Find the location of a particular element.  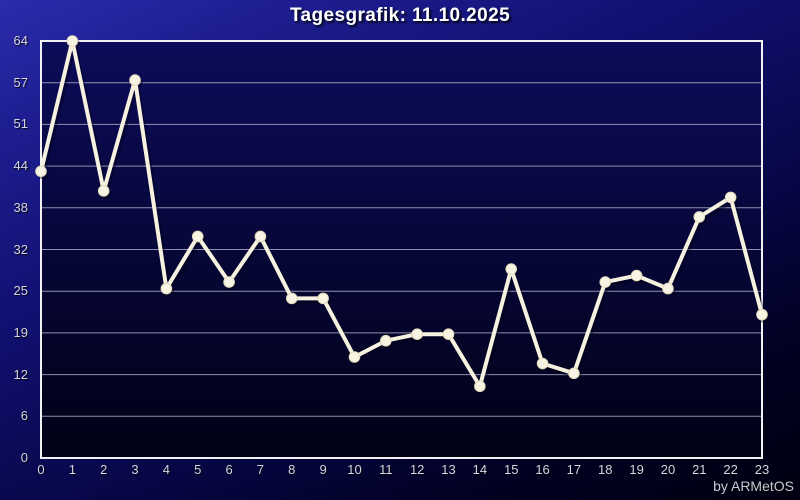

x-tick-label: 2 is located at coordinates (104, 469).